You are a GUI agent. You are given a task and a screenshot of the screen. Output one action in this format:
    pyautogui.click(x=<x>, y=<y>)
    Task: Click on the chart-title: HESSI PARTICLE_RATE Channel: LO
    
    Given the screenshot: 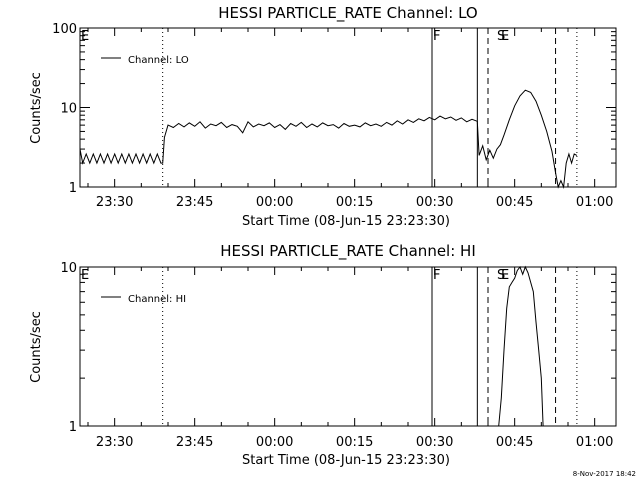 What is the action you would take?
    pyautogui.click(x=347, y=13)
    